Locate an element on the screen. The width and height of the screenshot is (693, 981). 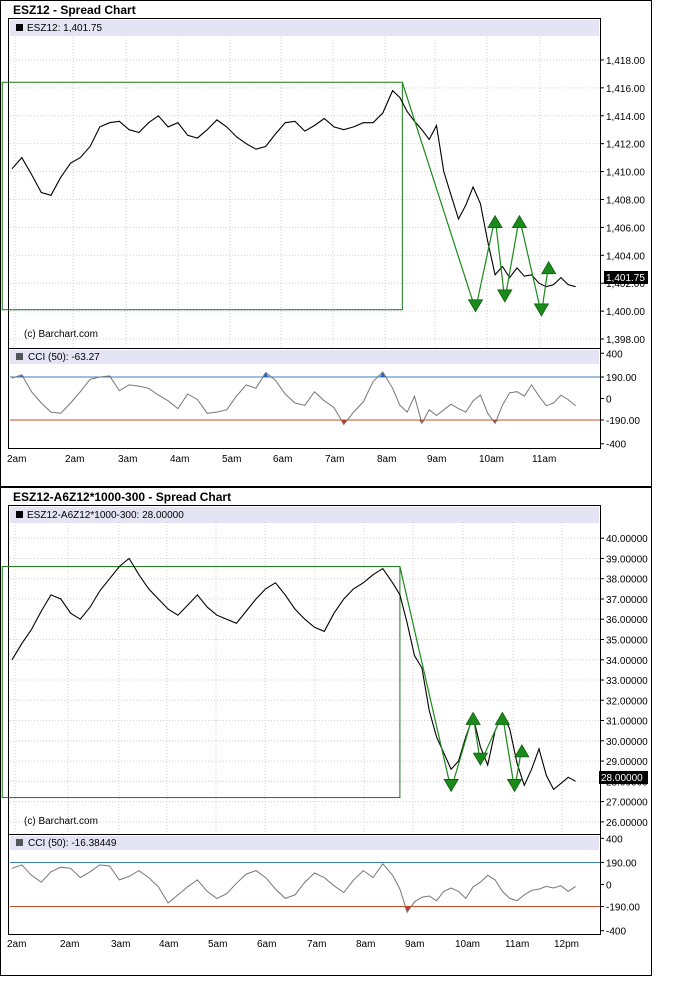
chart-2-cci-line is located at coordinates (293, 888).